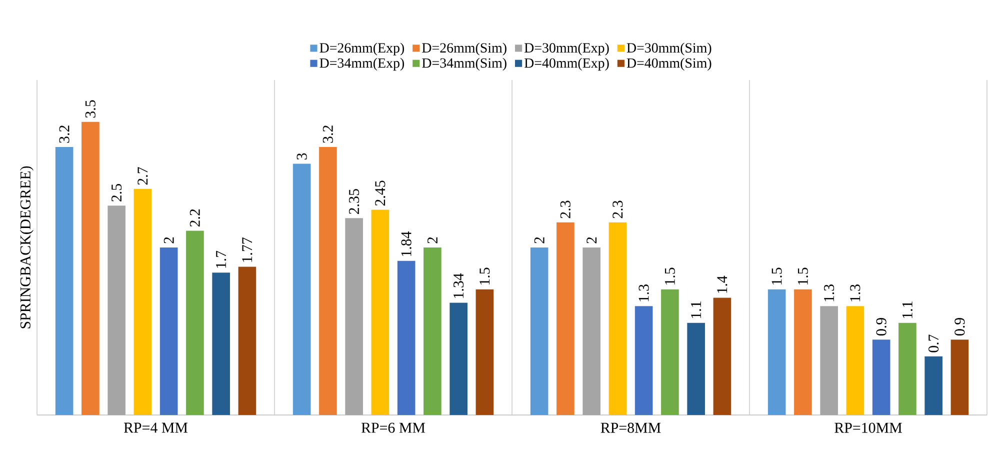  I want to click on legend-label: D=40mm(Sim), so click(669, 64).